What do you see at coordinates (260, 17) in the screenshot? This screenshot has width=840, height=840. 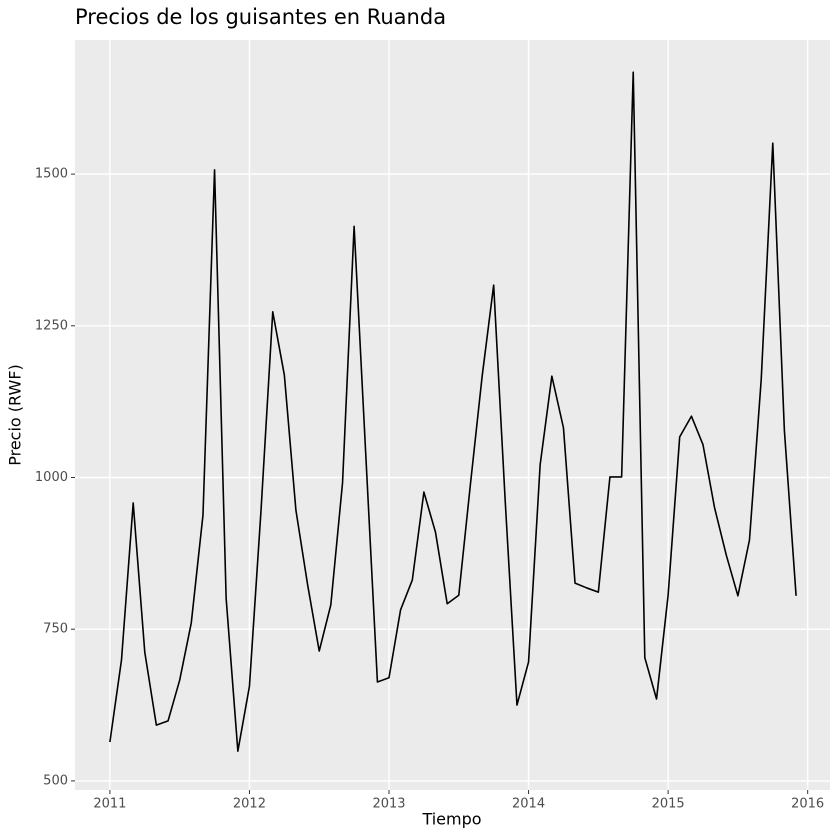 I see `chart-title: Precios de los guisantes en Ruanda` at bounding box center [260, 17].